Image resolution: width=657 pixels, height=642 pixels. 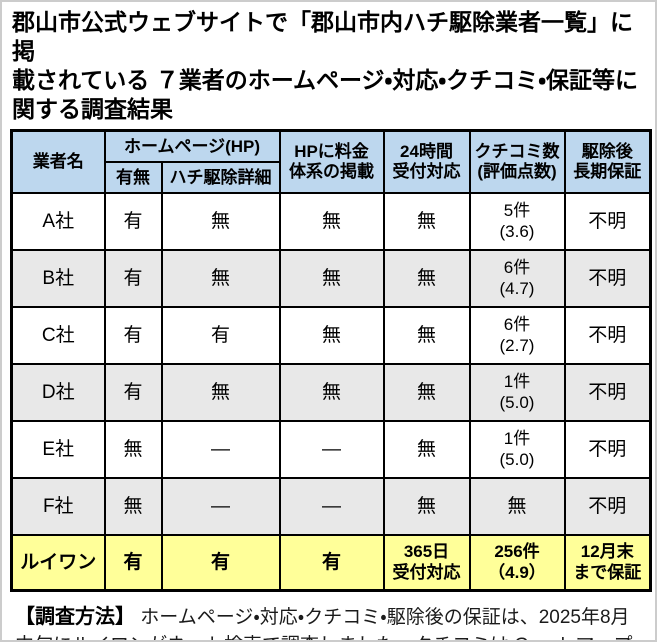 I want to click on vendor-name-cell: D社, so click(x=58, y=392).